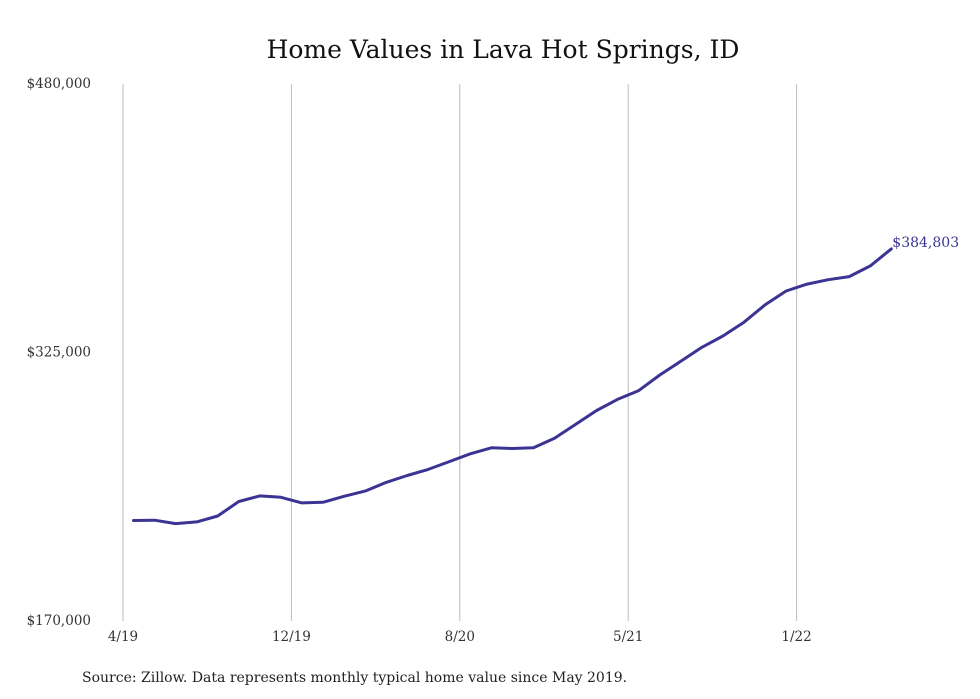 Image resolution: width=980 pixels, height=699 pixels. I want to click on y-axis-ticks: $480,000 $325,000 $170,000, so click(59, 352).